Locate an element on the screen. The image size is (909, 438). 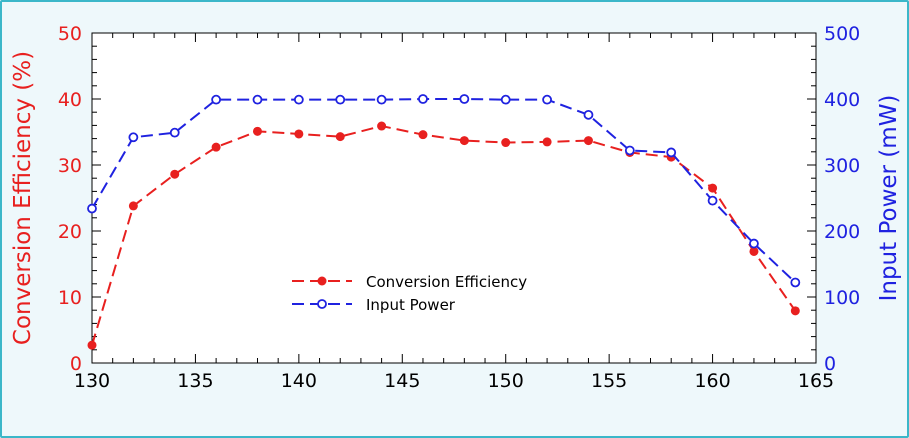
x-tick-label: 145 is located at coordinates (402, 381).